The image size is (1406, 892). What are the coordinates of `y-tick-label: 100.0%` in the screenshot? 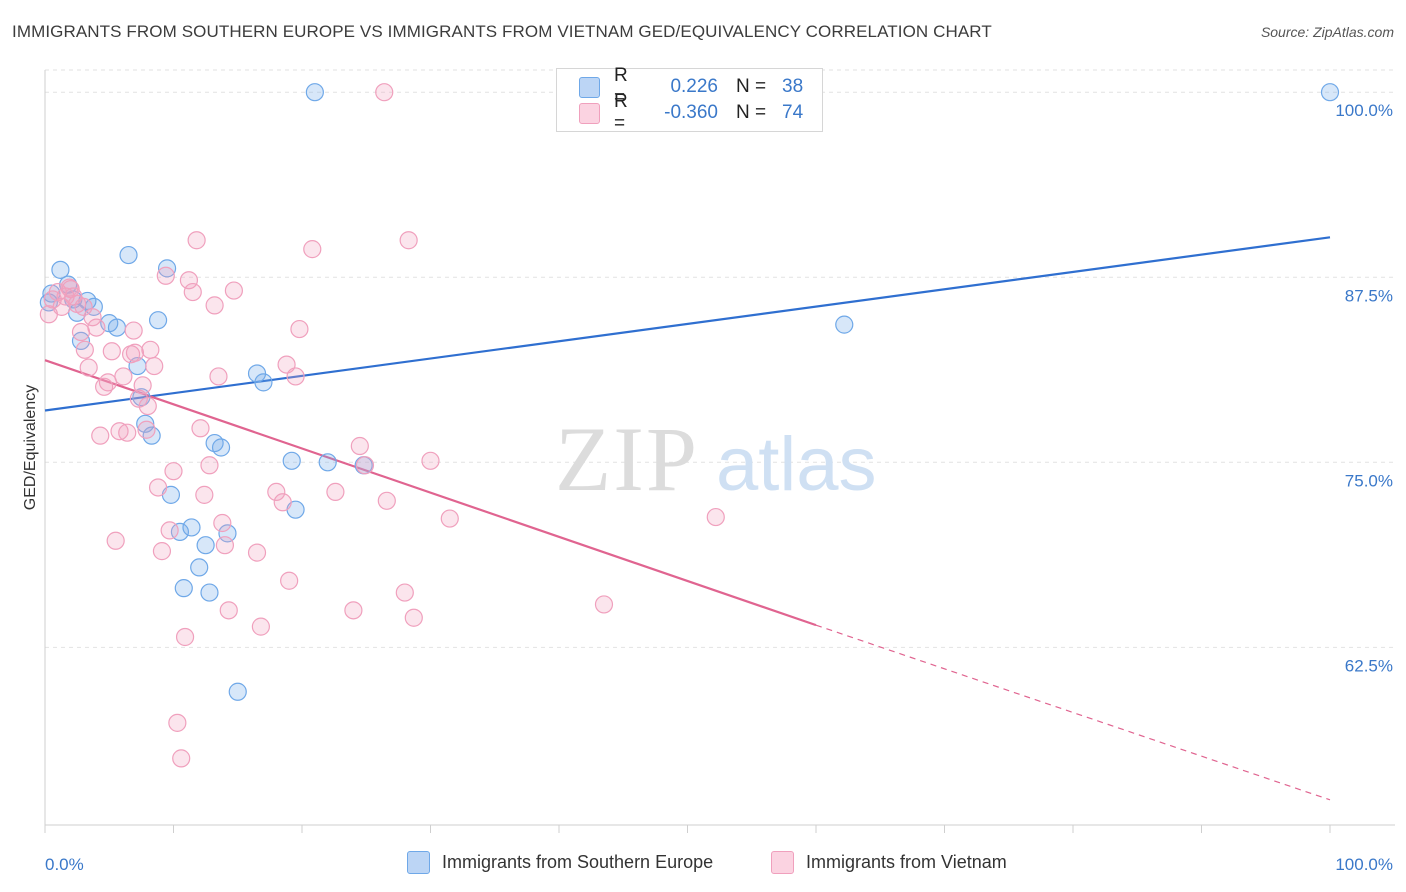 It's located at (1364, 110).